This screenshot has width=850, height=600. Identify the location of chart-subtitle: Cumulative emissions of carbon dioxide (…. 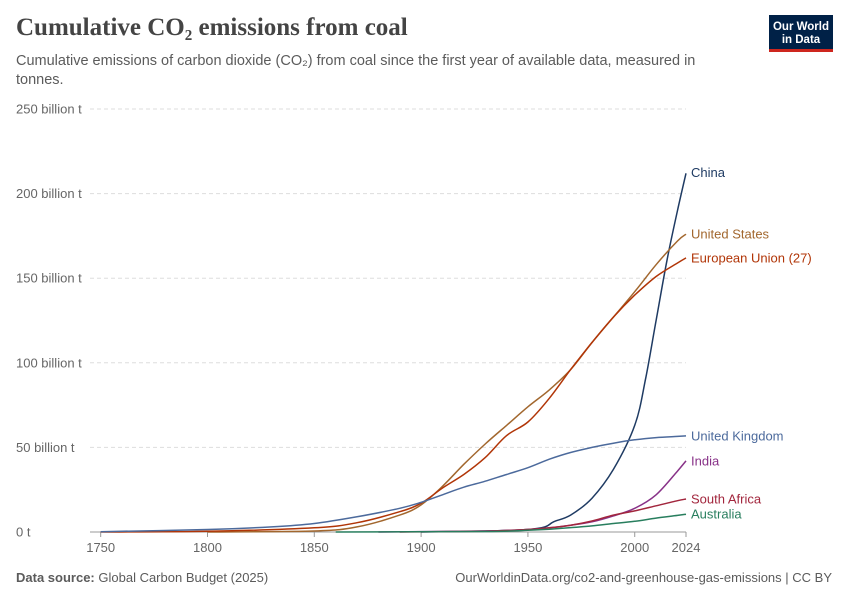
(356, 70).